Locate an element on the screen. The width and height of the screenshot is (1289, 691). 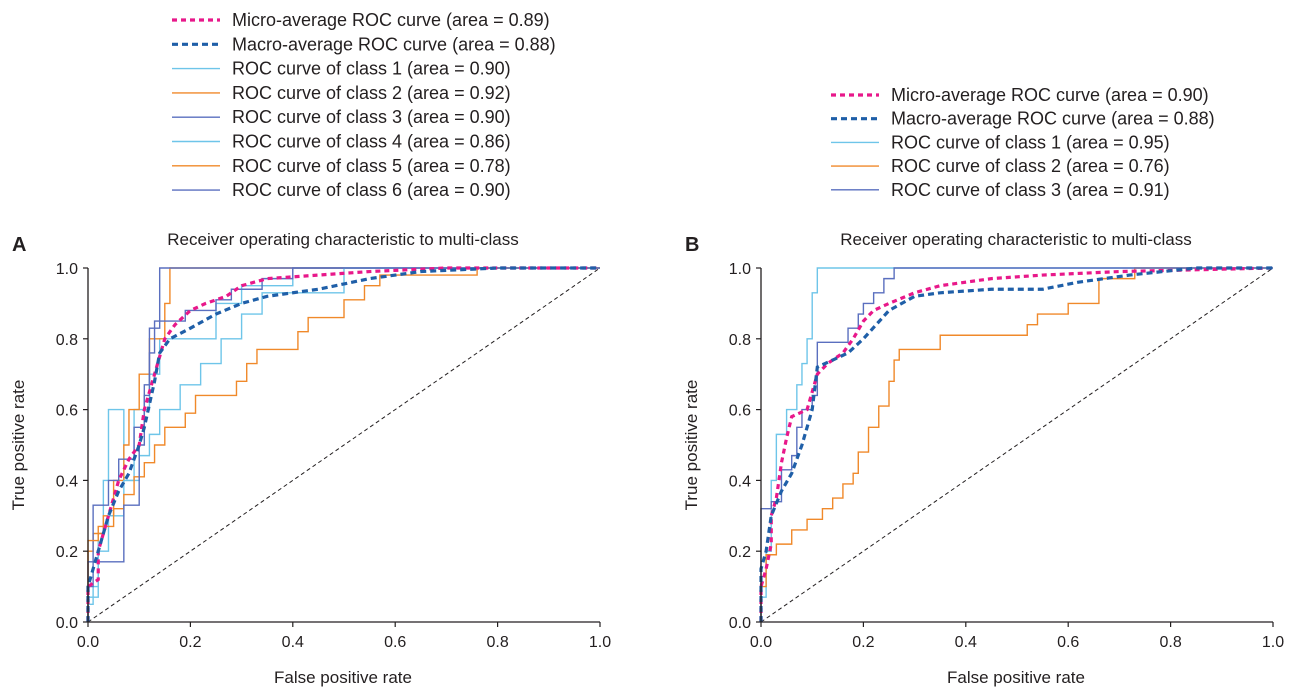
legend-entry-label: ROC curve of class 2 (area = 0.92) is located at coordinates (371, 93).